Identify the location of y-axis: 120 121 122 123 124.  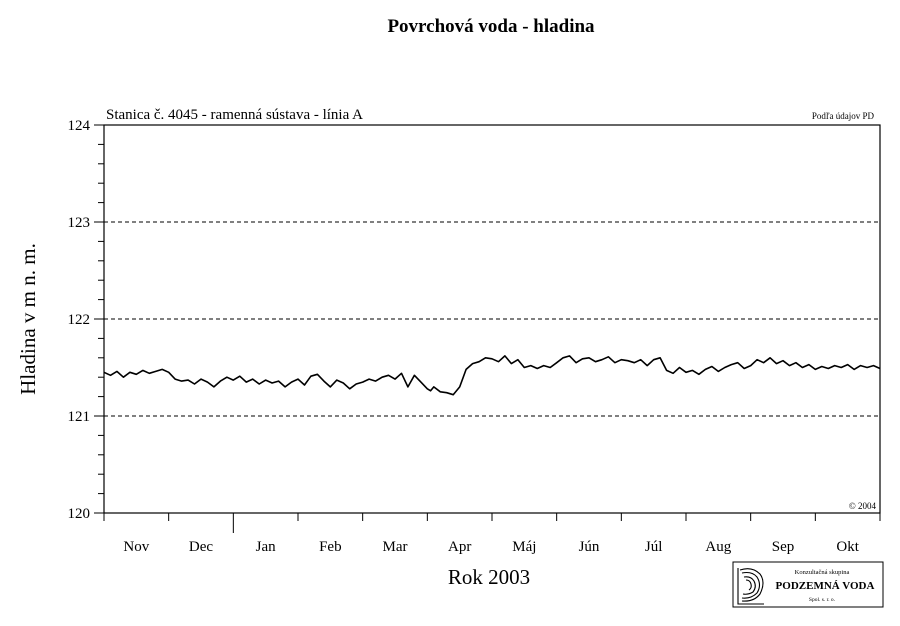
(86, 320).